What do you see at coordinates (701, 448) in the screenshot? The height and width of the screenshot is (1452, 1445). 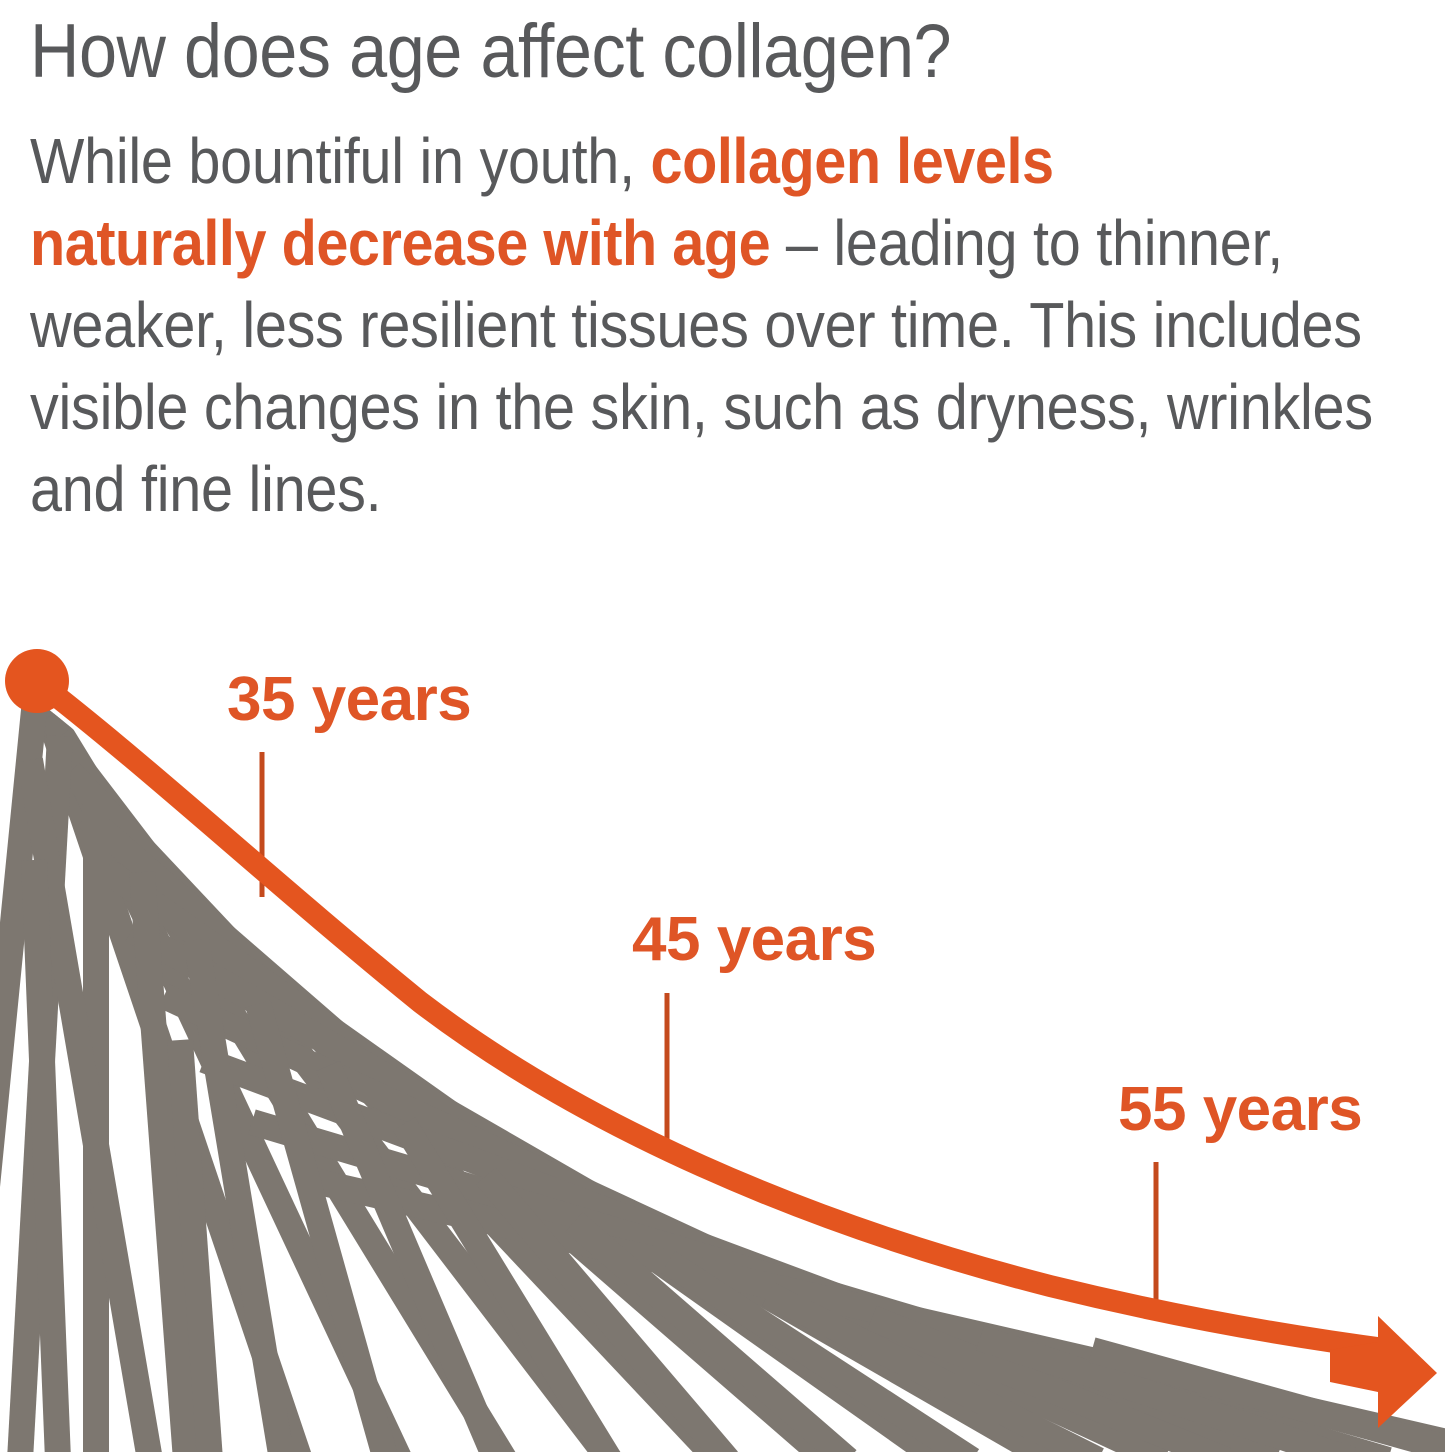 I see `body-text-line5: as dryness, wrinkles and fine lines.` at bounding box center [701, 448].